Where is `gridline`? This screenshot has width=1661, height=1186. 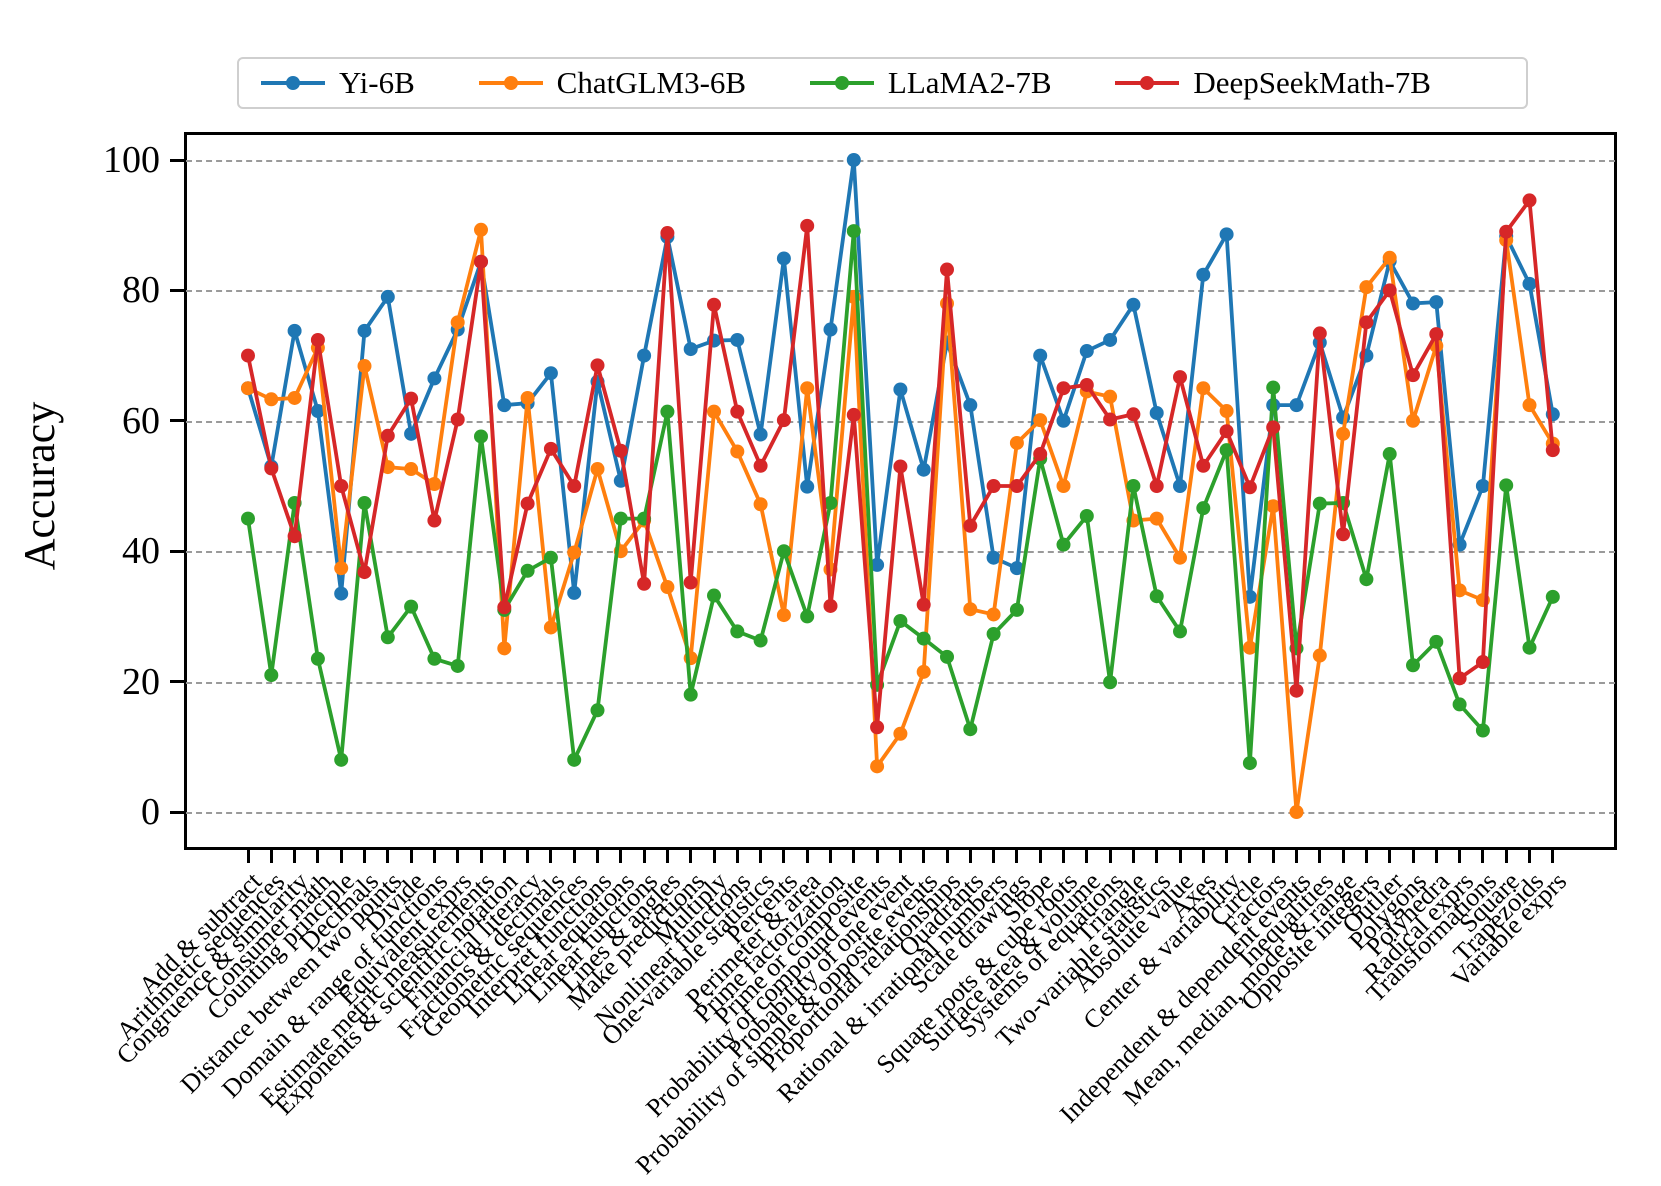 gridline is located at coordinates (900, 682).